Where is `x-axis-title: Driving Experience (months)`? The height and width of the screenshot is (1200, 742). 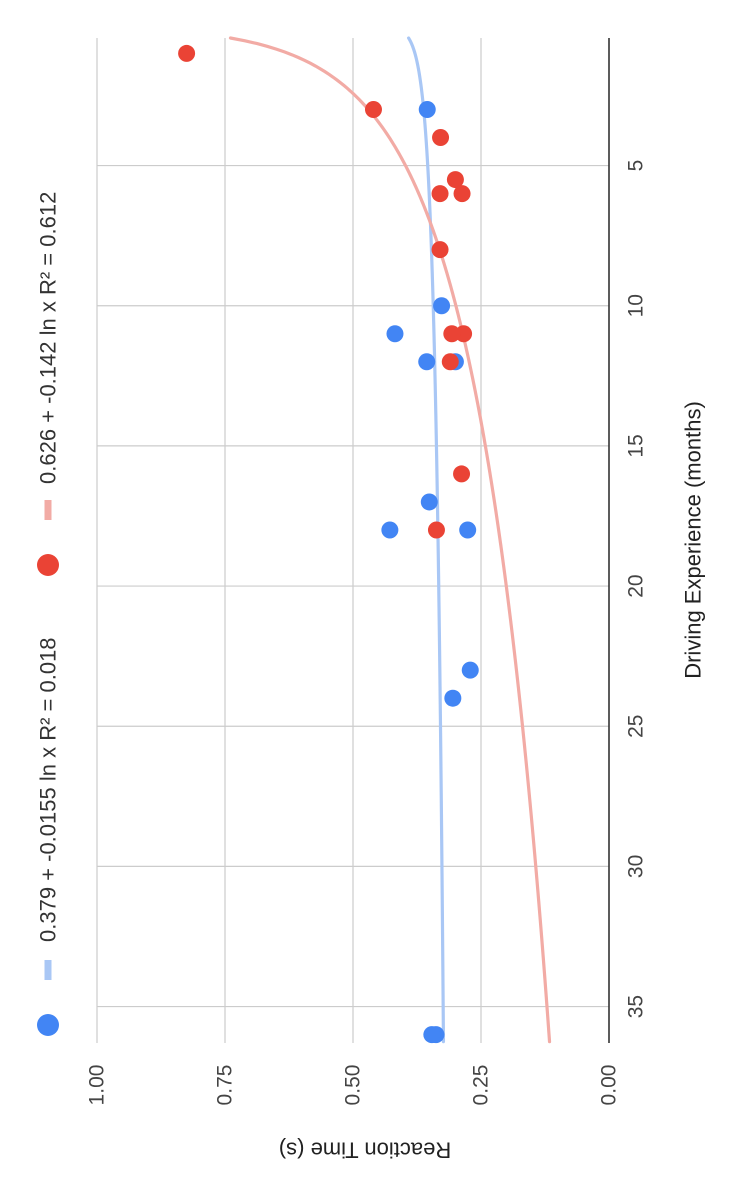 x-axis-title: Driving Experience (months) is located at coordinates (693, 540).